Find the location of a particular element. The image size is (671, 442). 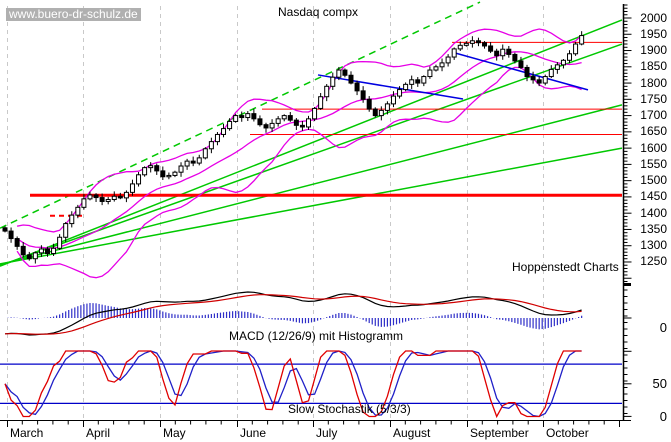

month-label: July is located at coordinates (327, 433).